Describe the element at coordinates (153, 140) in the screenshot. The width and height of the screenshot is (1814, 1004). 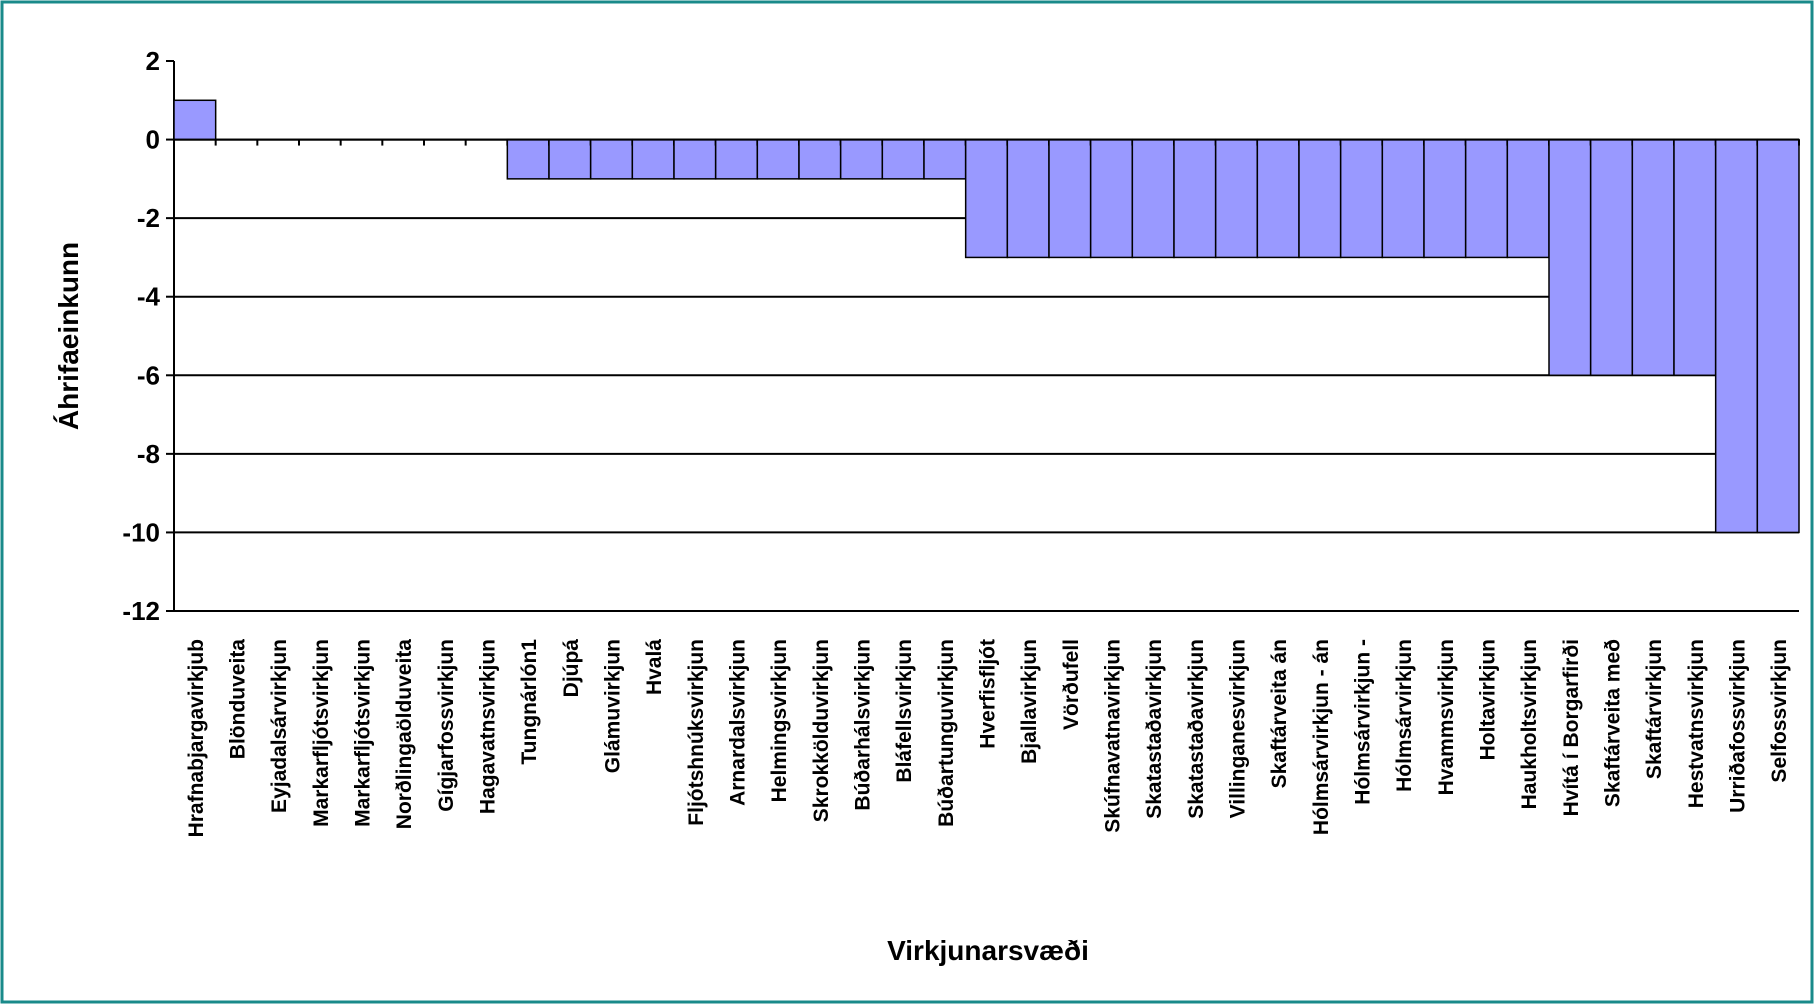
I see `y-tick-label: 0` at that location.